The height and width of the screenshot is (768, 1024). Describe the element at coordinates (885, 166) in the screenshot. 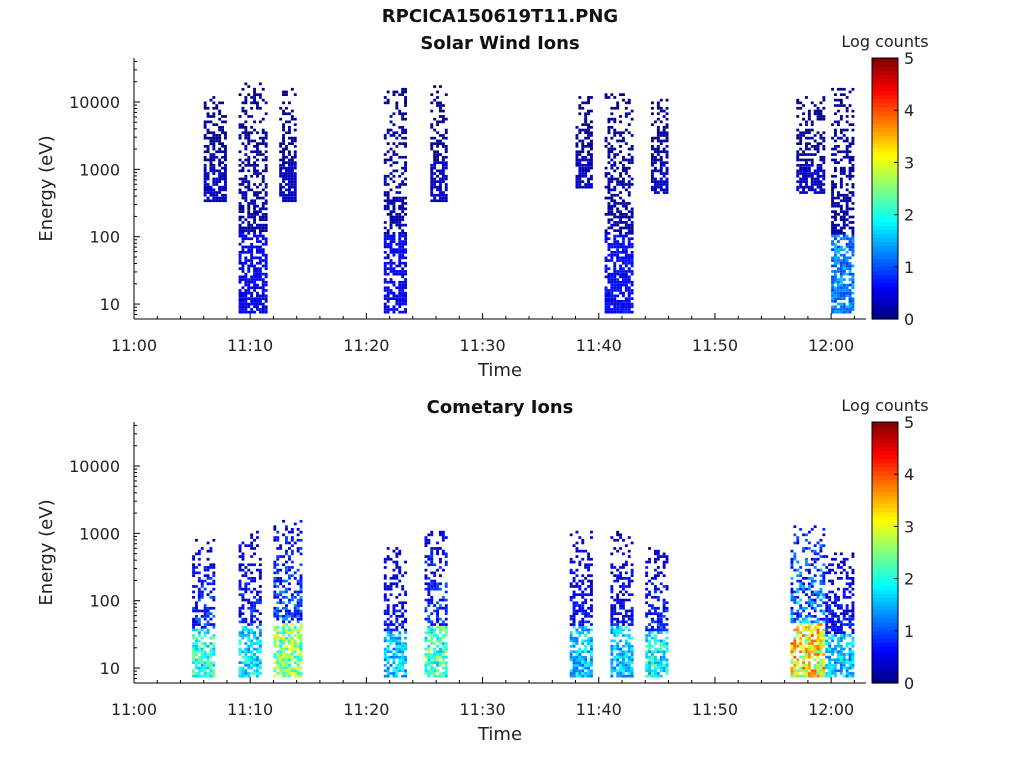

I see `colorbar-swatch` at that location.